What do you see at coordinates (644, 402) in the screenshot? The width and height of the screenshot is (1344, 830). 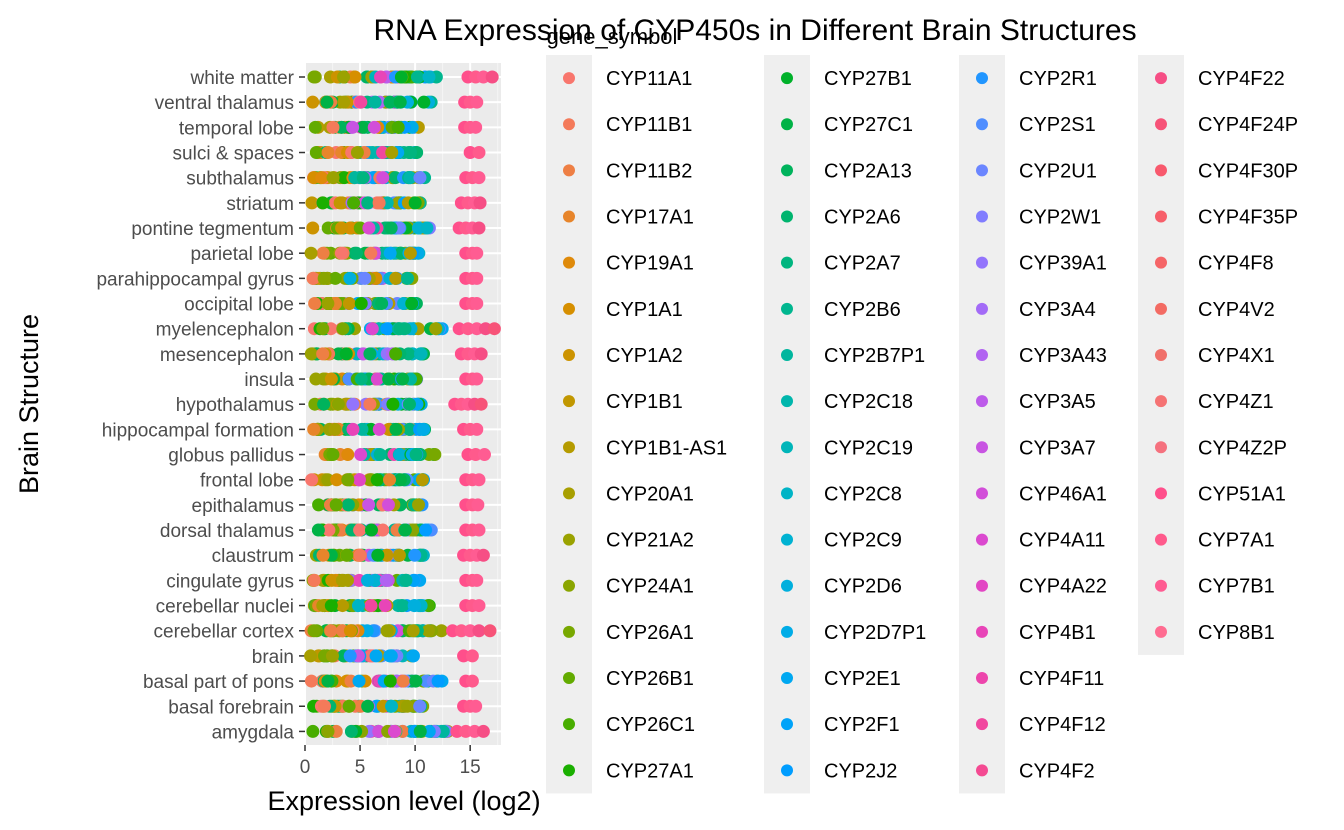 I see `legend-label: CYP1B1` at bounding box center [644, 402].